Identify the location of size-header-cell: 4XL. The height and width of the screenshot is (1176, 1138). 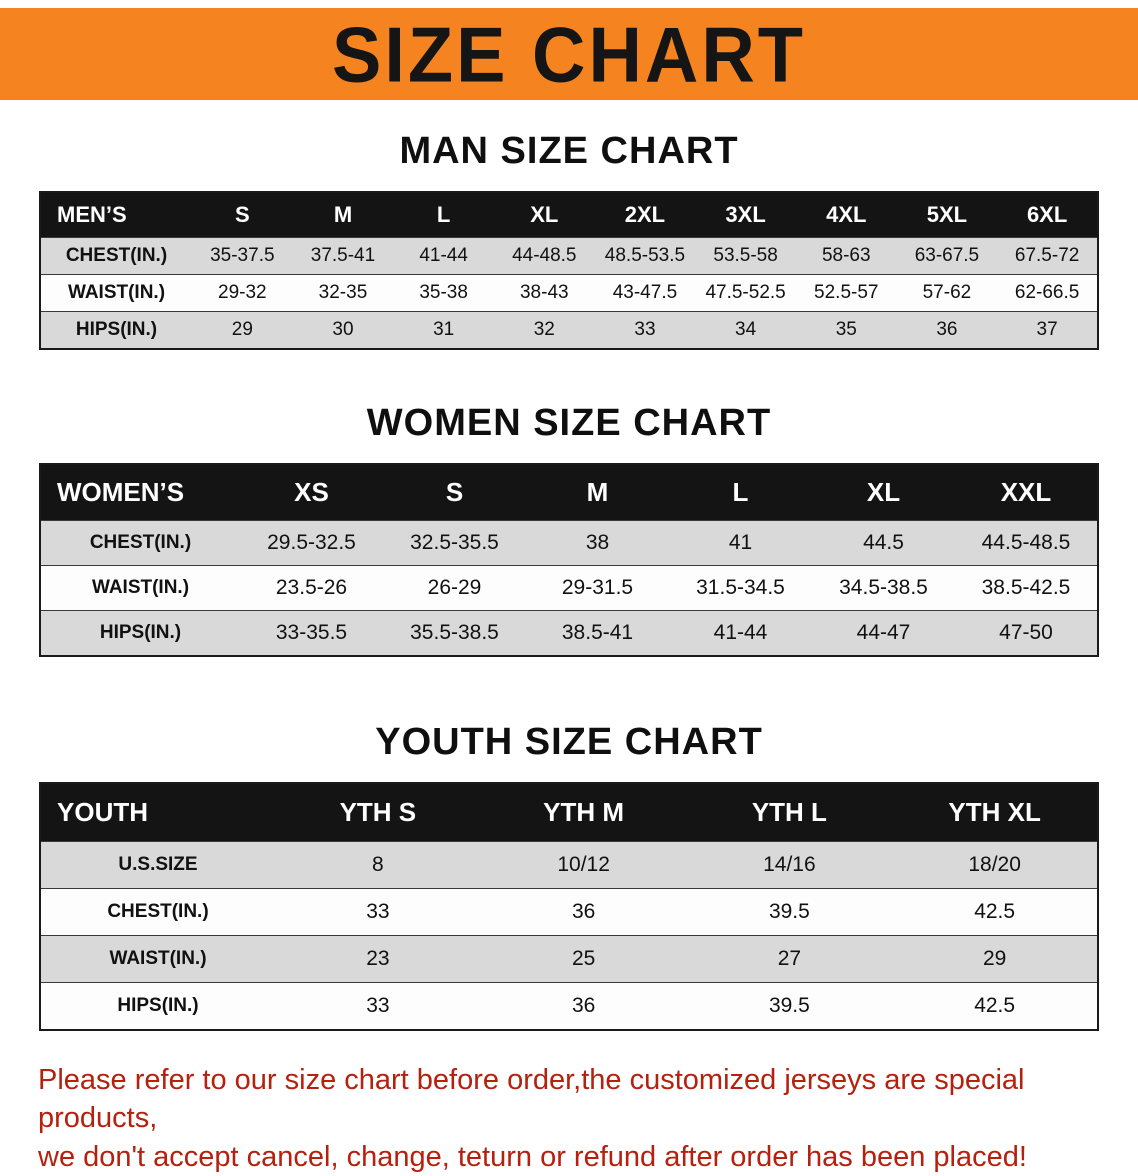
(846, 215).